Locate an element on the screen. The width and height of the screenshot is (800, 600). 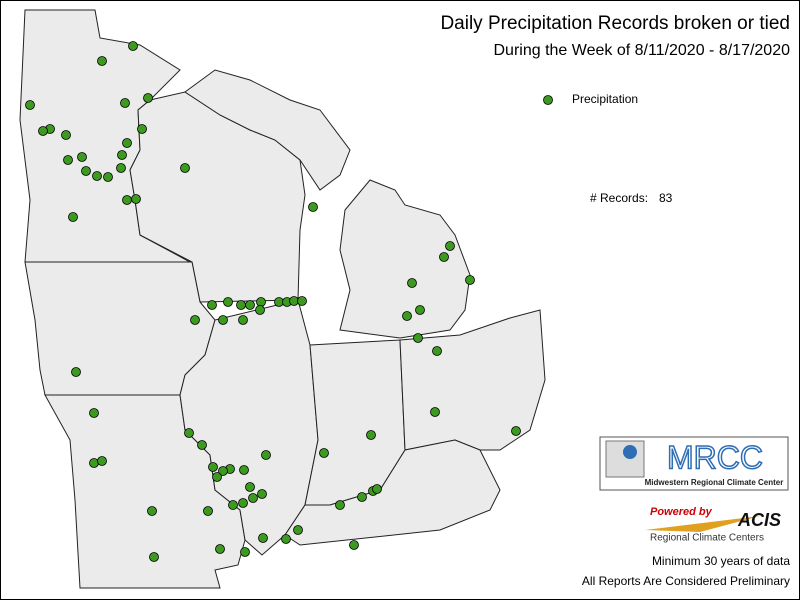
records-label: # Records: is located at coordinates (619, 198).